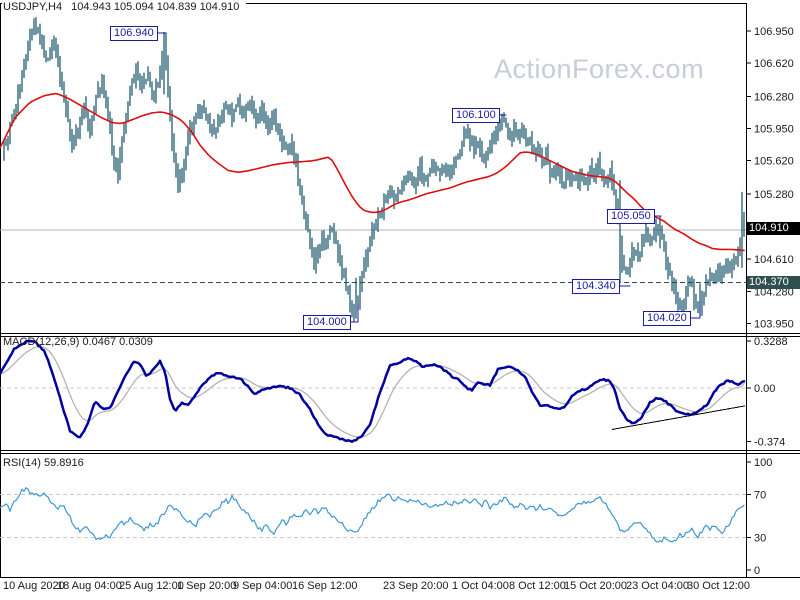 The height and width of the screenshot is (600, 800). What do you see at coordinates (596, 286) in the screenshot?
I see `price-annotation-box: 104.340` at bounding box center [596, 286].